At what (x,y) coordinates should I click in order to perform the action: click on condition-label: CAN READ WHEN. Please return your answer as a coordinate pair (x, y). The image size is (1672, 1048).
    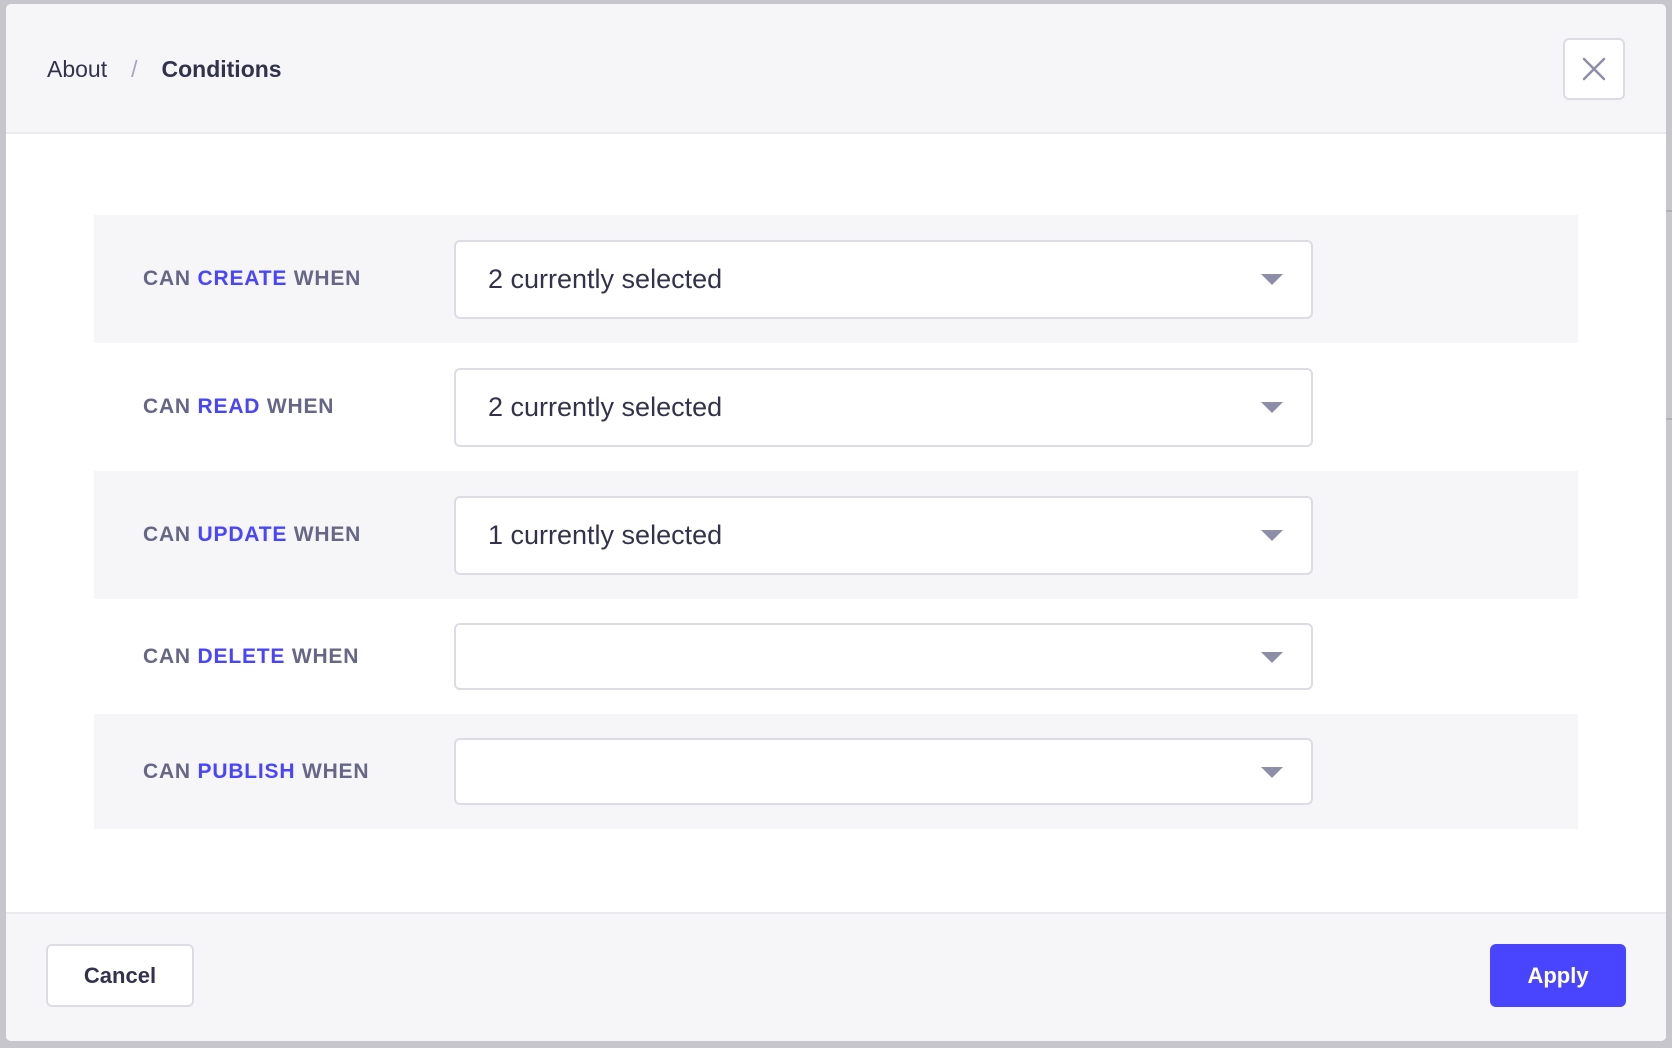
    Looking at the image, I should click on (239, 406).